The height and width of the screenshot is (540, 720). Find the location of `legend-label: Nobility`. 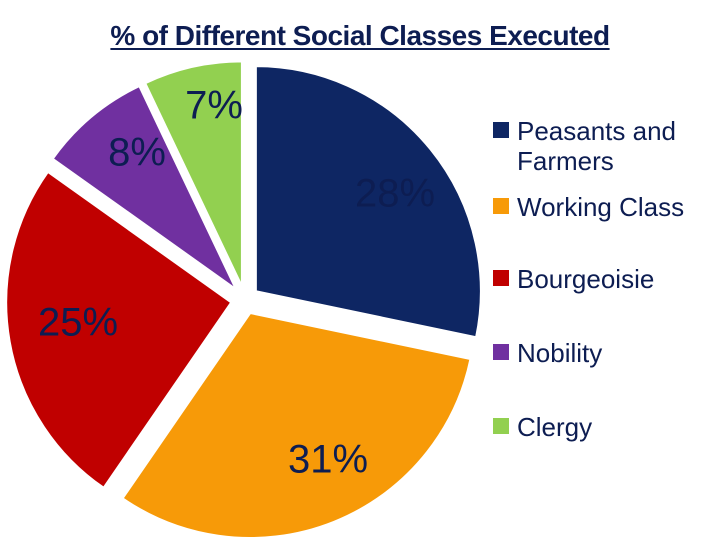

legend-label: Nobility is located at coordinates (560, 353).